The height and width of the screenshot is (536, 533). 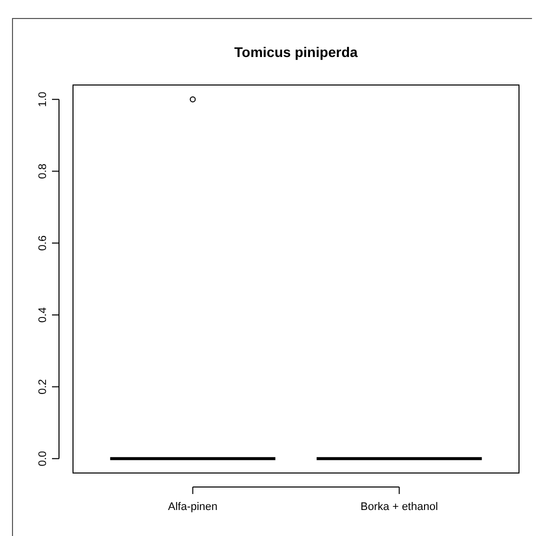 What do you see at coordinates (43, 315) in the screenshot?
I see `y-tick-label: 0.4` at bounding box center [43, 315].